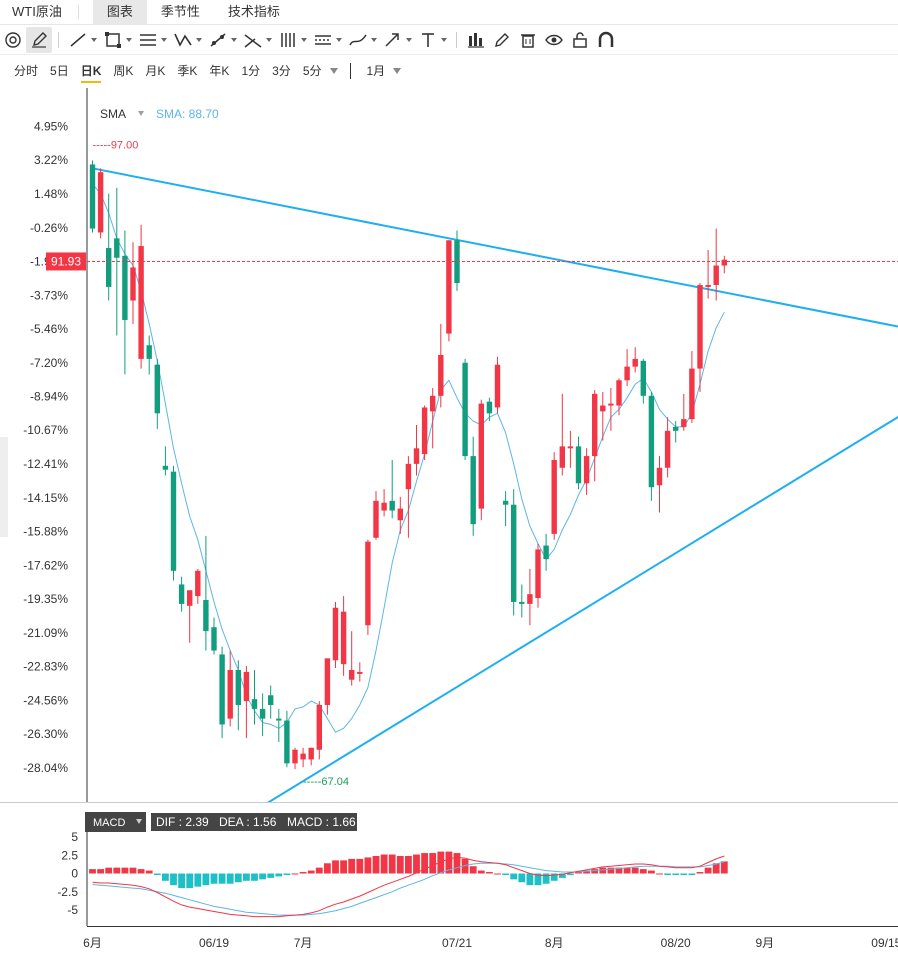 The image size is (898, 957). Describe the element at coordinates (141, 113) in the screenshot. I see `sma-legend-caret-icon` at that location.